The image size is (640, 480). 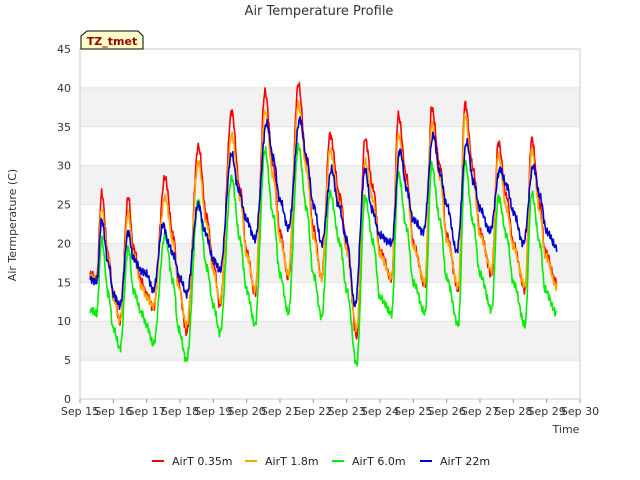 What do you see at coordinates (513, 411) in the screenshot?
I see `x-tick-label: Sep 28` at bounding box center [513, 411].